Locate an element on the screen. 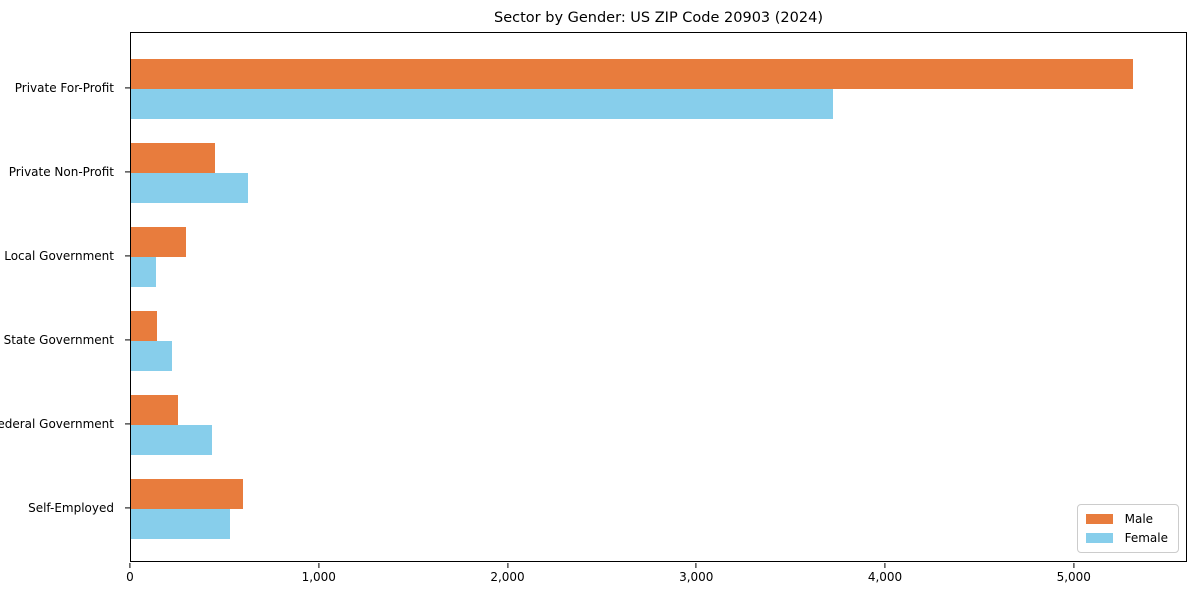 This screenshot has width=1200, height=600. legend: Male Female is located at coordinates (1127, 528).